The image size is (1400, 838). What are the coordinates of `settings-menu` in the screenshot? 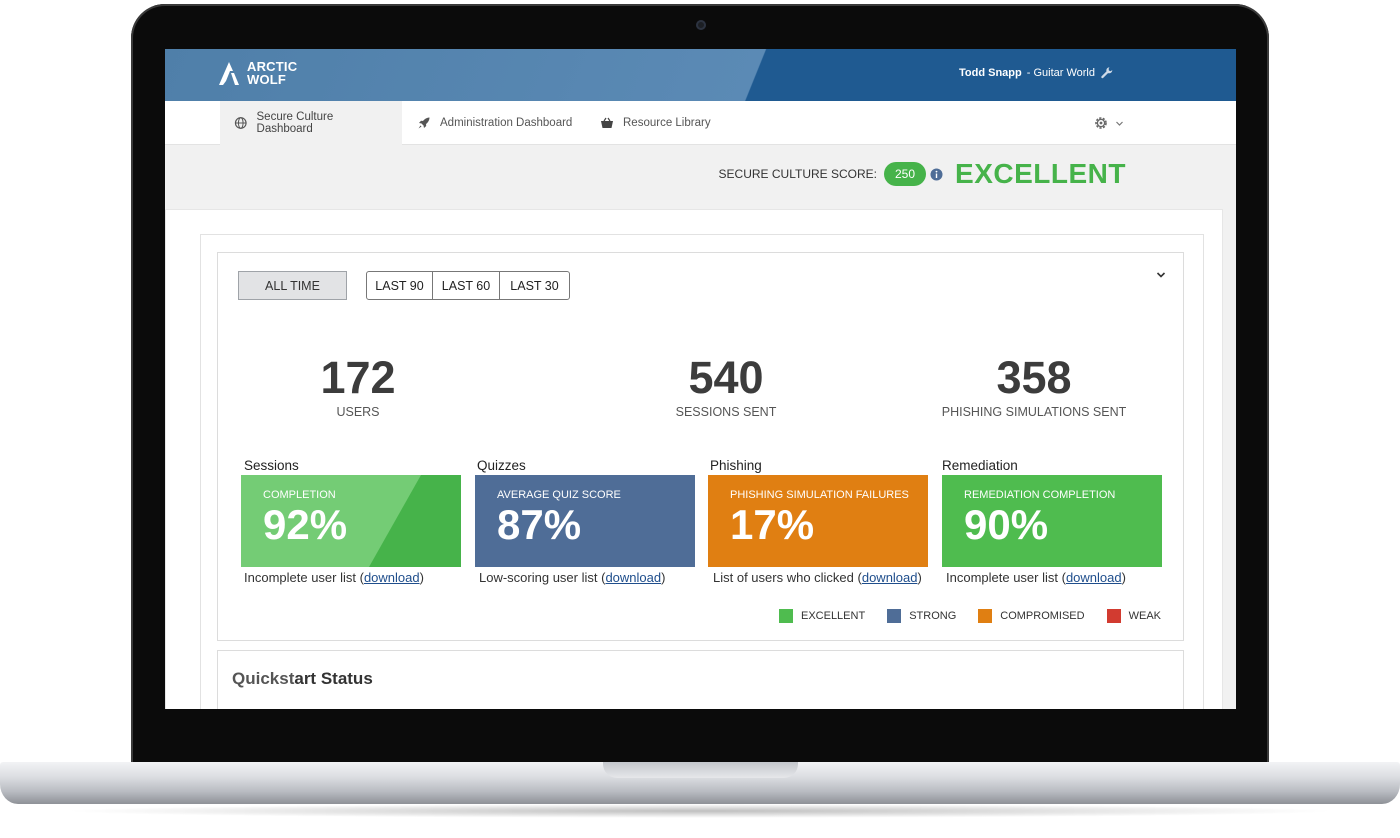 It's located at (1108, 123).